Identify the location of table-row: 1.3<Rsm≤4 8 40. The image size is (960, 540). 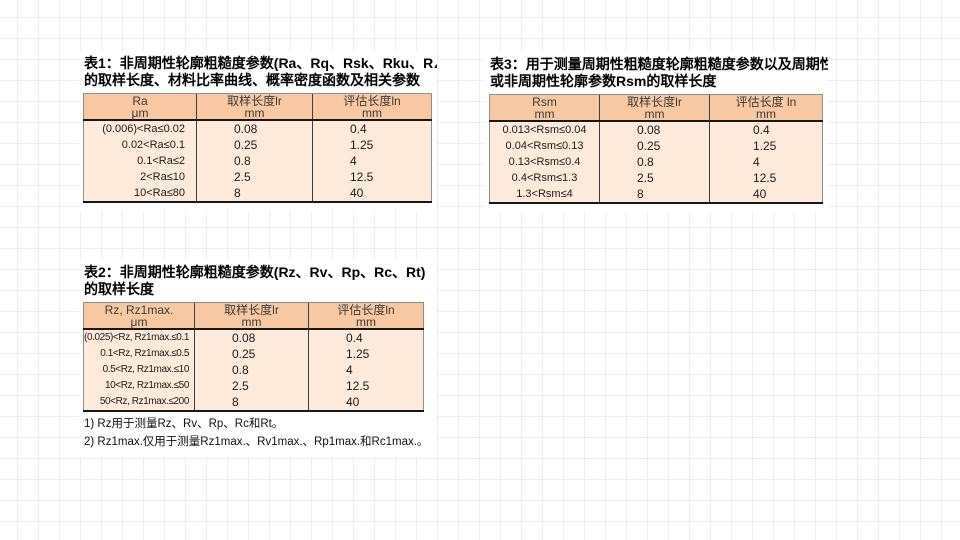
(656, 194).